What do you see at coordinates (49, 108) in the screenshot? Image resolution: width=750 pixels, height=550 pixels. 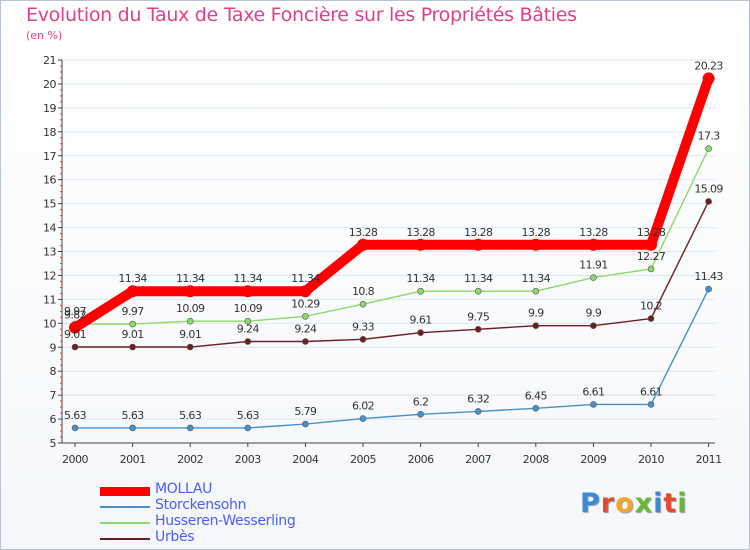 I see `y-tick-label: 19` at bounding box center [49, 108].